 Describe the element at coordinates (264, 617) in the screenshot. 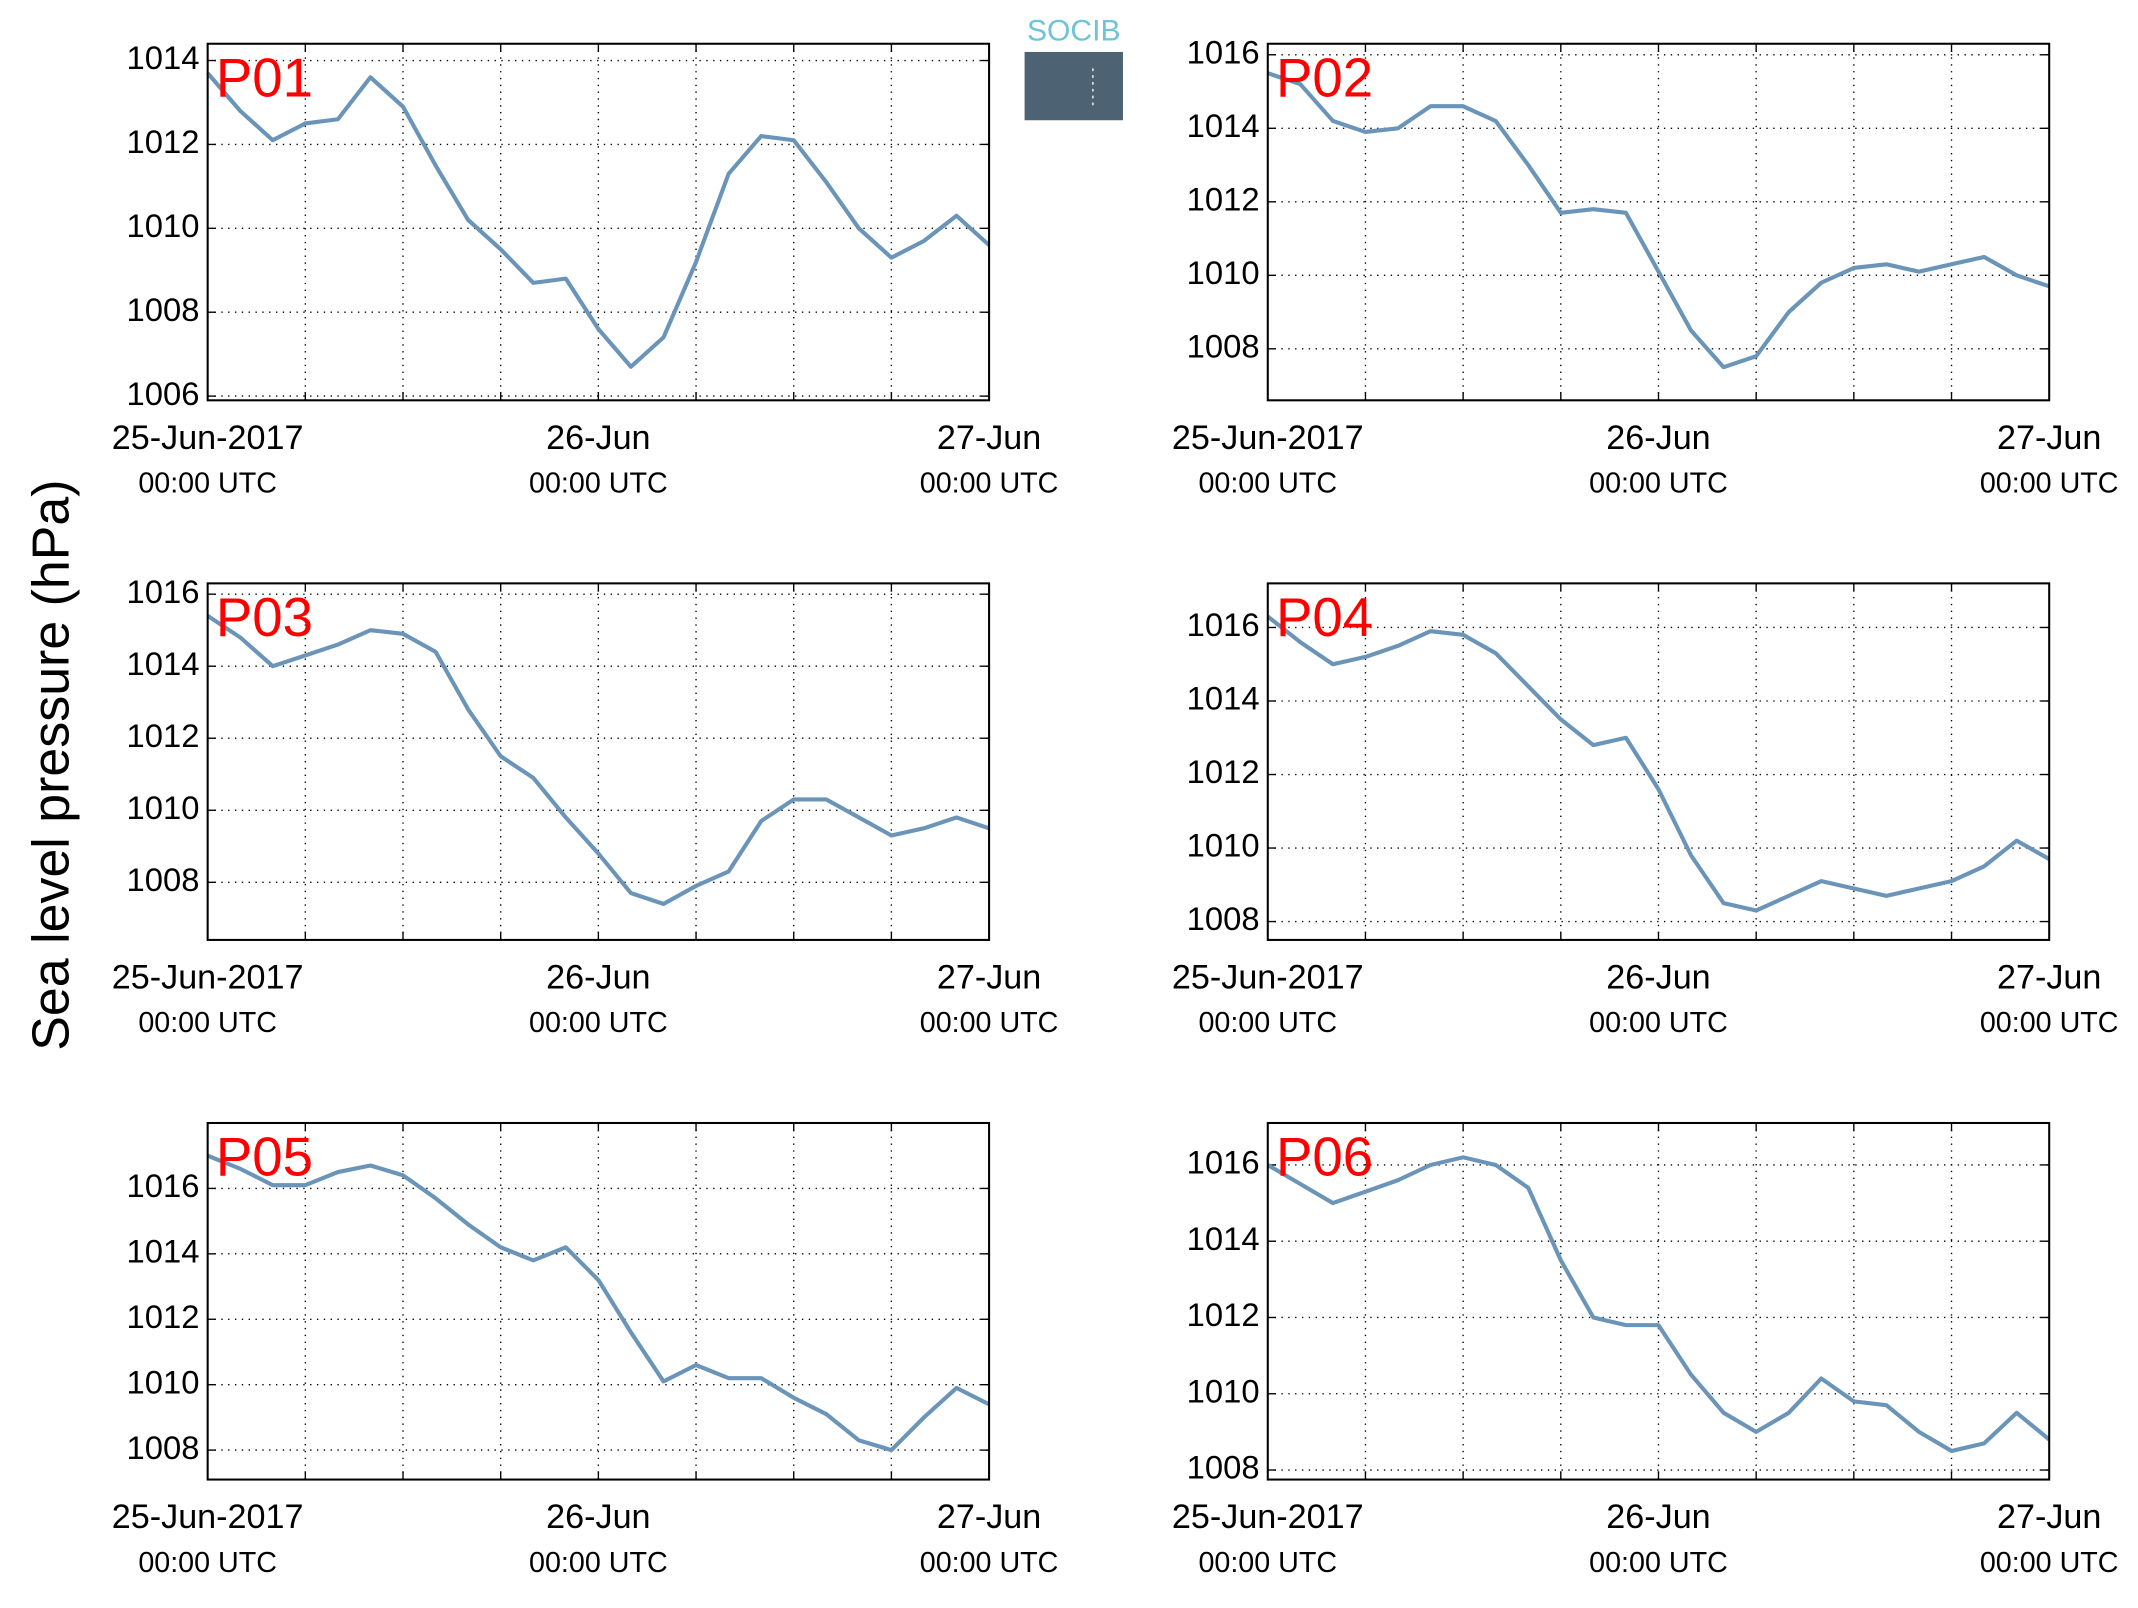

I see `panel-title: P03` at that location.